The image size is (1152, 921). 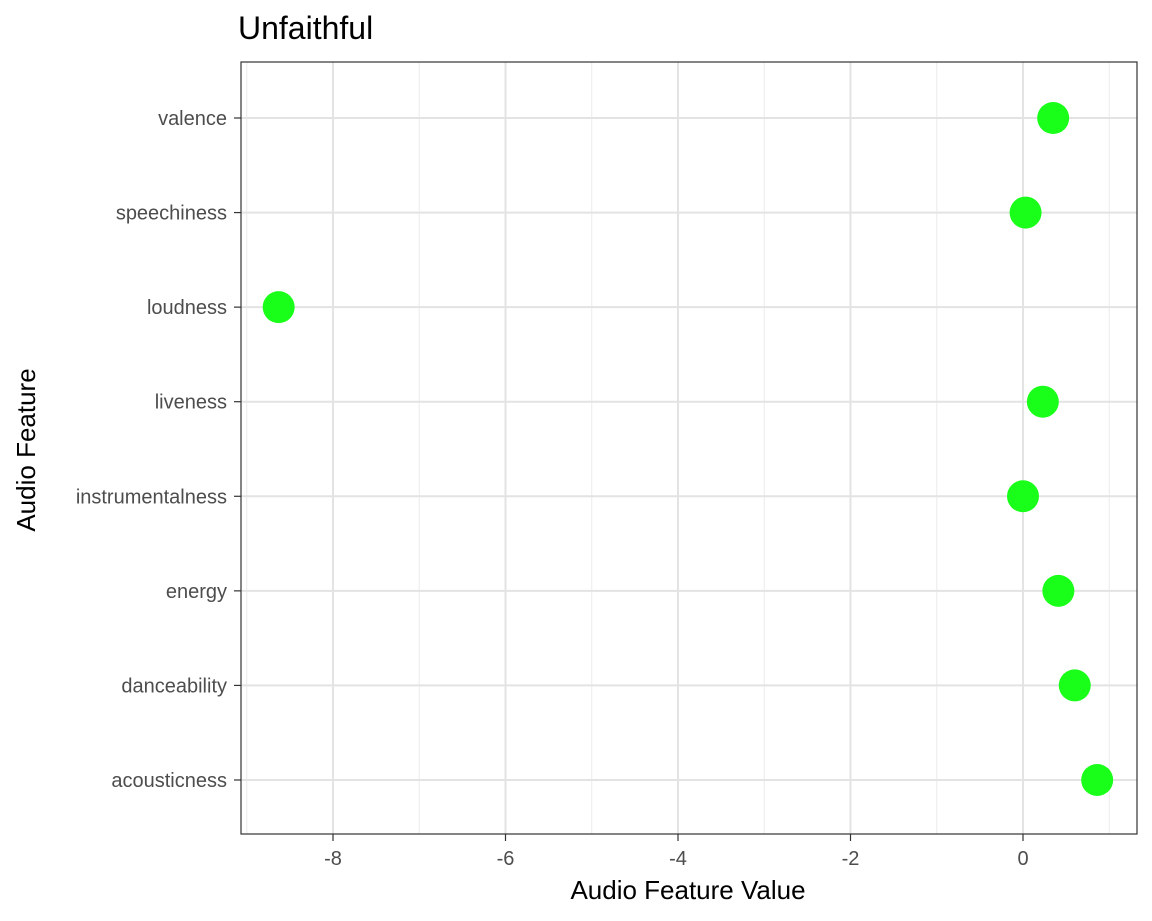 I want to click on y-tick-label-speechiness: speechiness, so click(x=171, y=214).